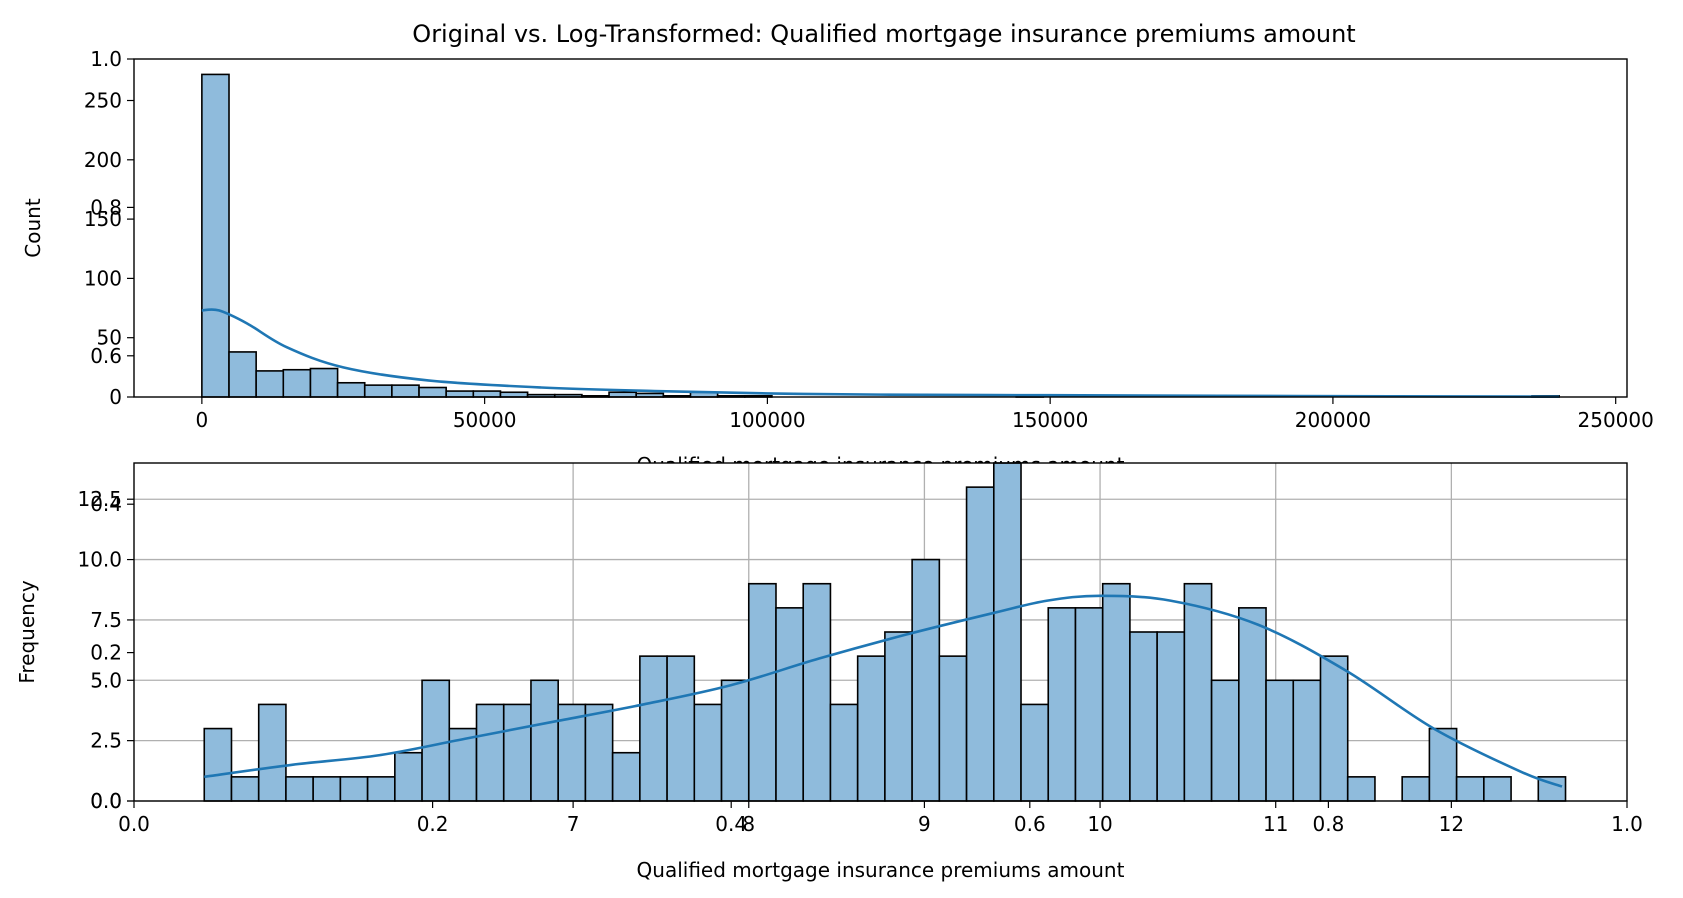 Image resolution: width=1683 pixels, height=898 pixels. I want to click on y-tick-label: 0.0, so click(106, 801).